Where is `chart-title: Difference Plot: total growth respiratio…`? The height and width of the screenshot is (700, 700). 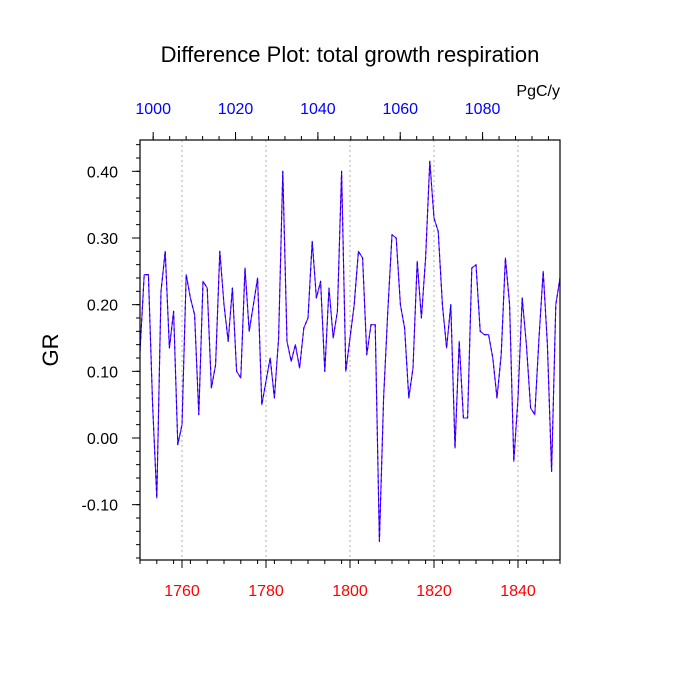 chart-title: Difference Plot: total growth respiratio… is located at coordinates (350, 54).